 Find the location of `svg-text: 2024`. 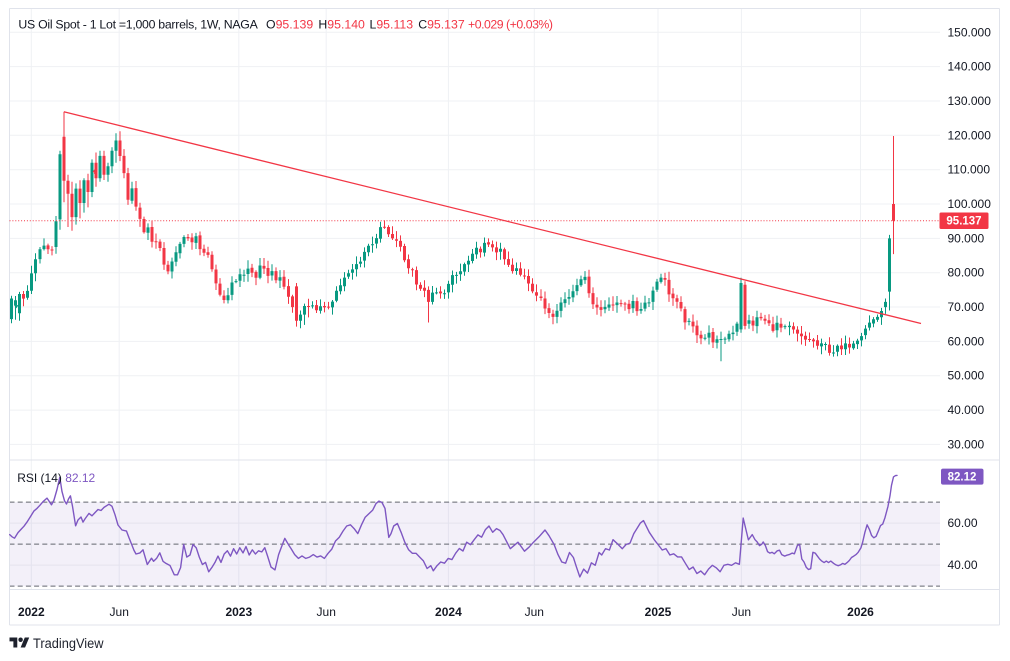

svg-text: 2024 is located at coordinates (448, 612).